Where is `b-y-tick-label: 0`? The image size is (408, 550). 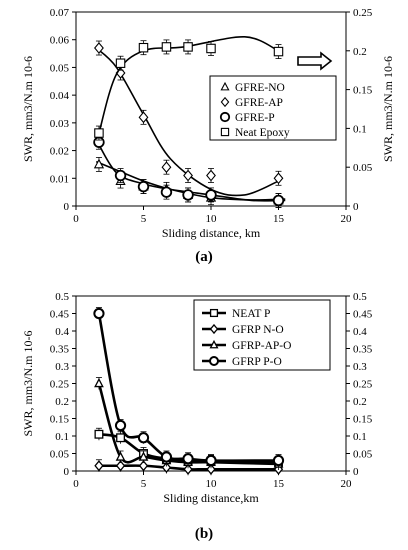 b-y-tick-label: 0 is located at coordinates (67, 472).